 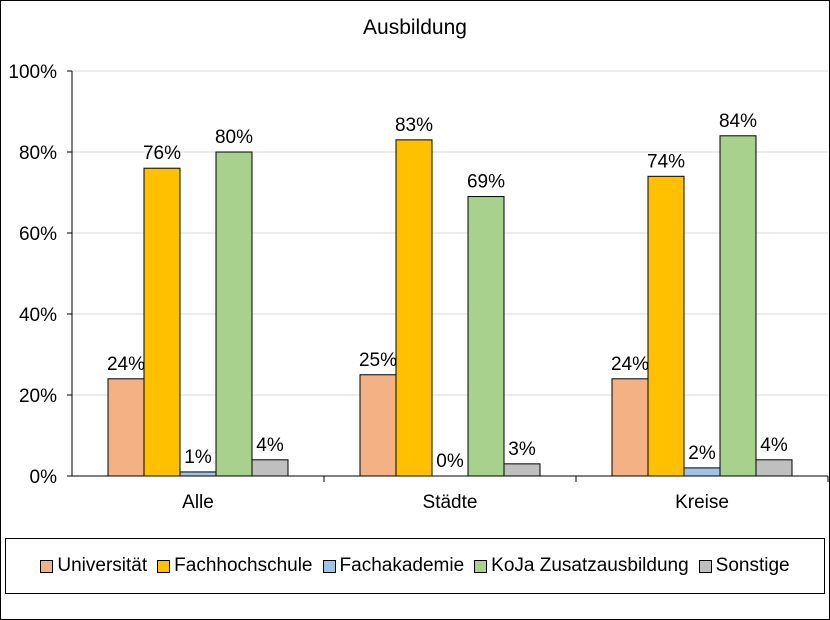 What do you see at coordinates (666, 161) in the screenshot?
I see `data-label: 74%` at bounding box center [666, 161].